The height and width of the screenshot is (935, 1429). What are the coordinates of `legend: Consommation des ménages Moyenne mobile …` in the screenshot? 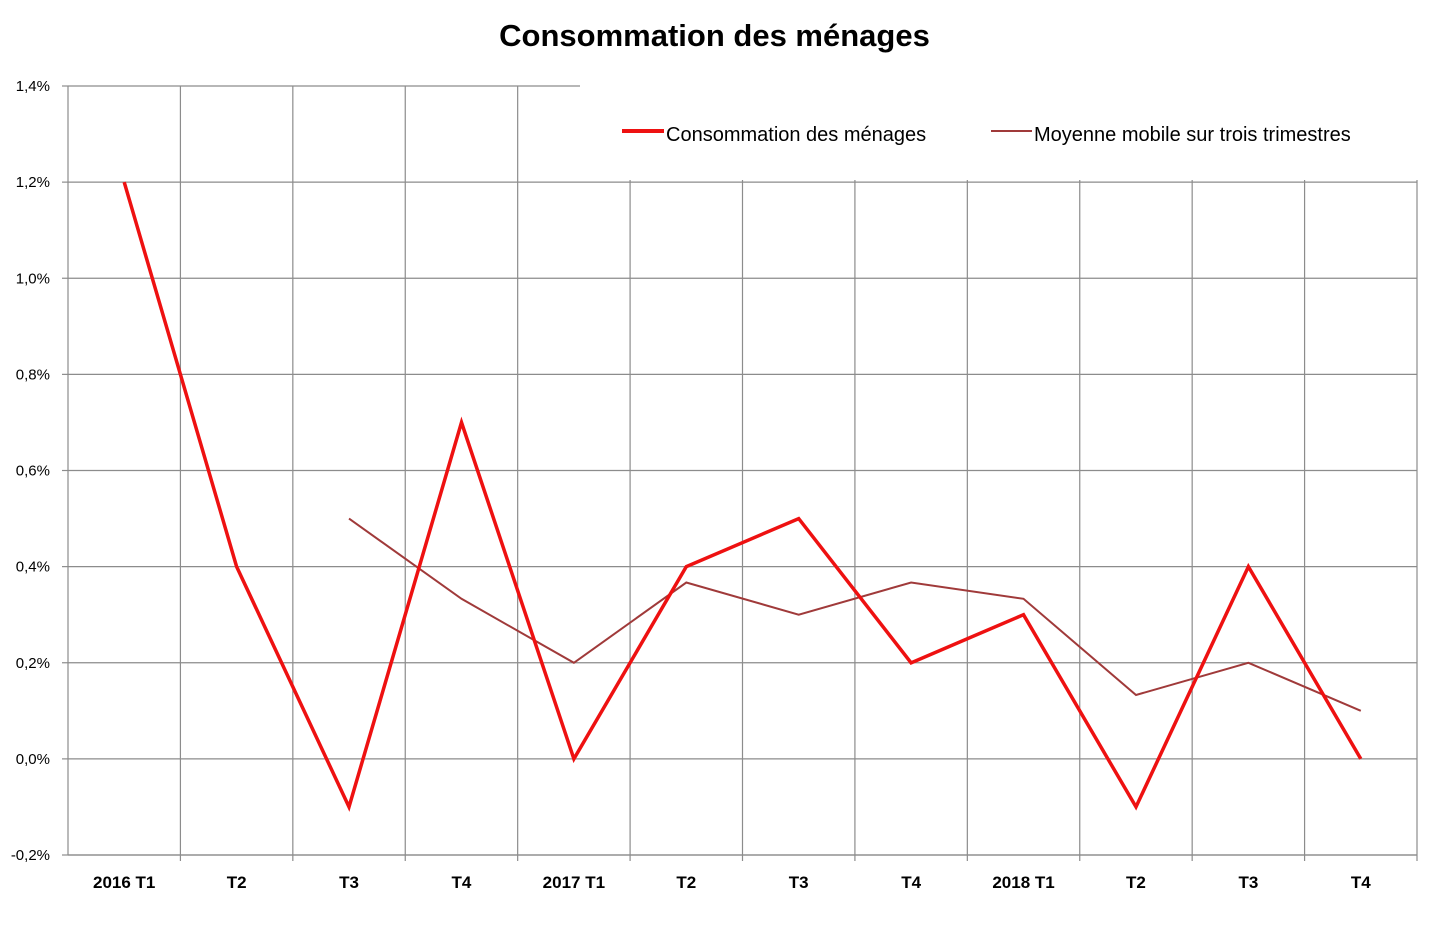 It's located at (999, 120).